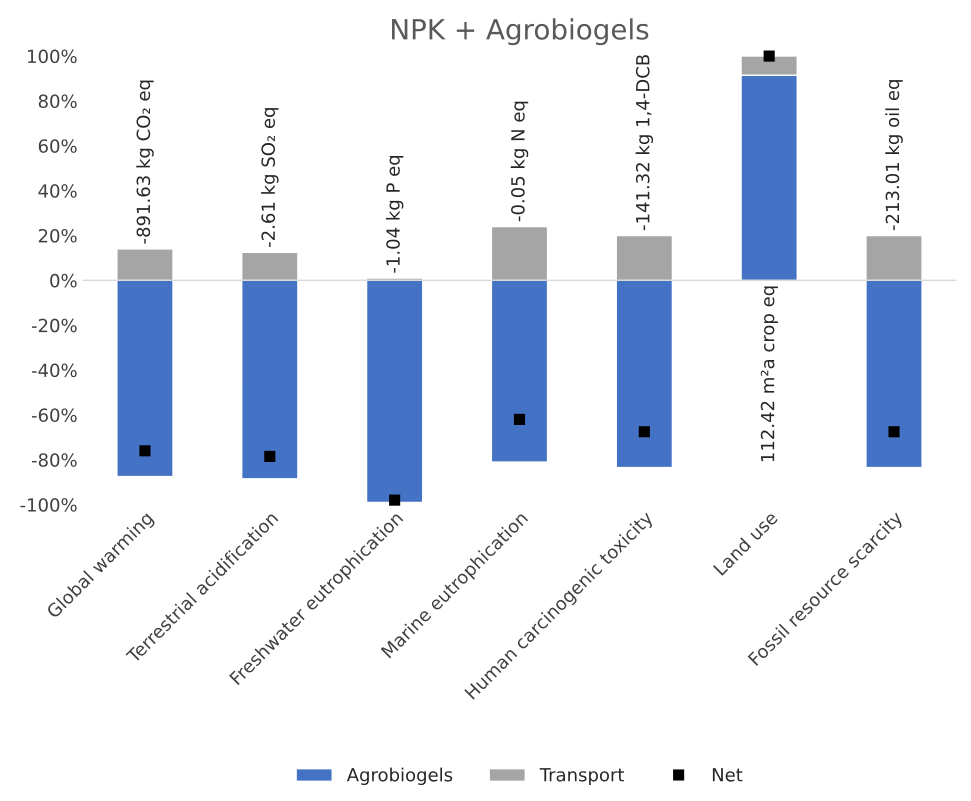 This screenshot has width=971, height=801. What do you see at coordinates (57, 191) in the screenshot?
I see `y-tick-label: 40%` at bounding box center [57, 191].